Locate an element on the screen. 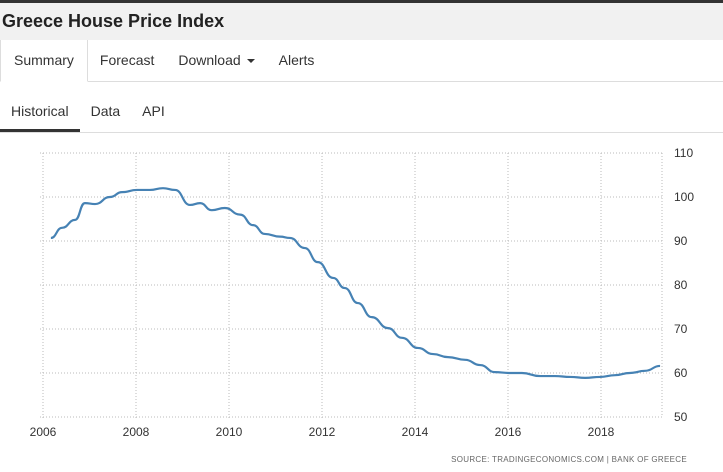 The height and width of the screenshot is (472, 723). x-tick-label: 2010 is located at coordinates (229, 432).